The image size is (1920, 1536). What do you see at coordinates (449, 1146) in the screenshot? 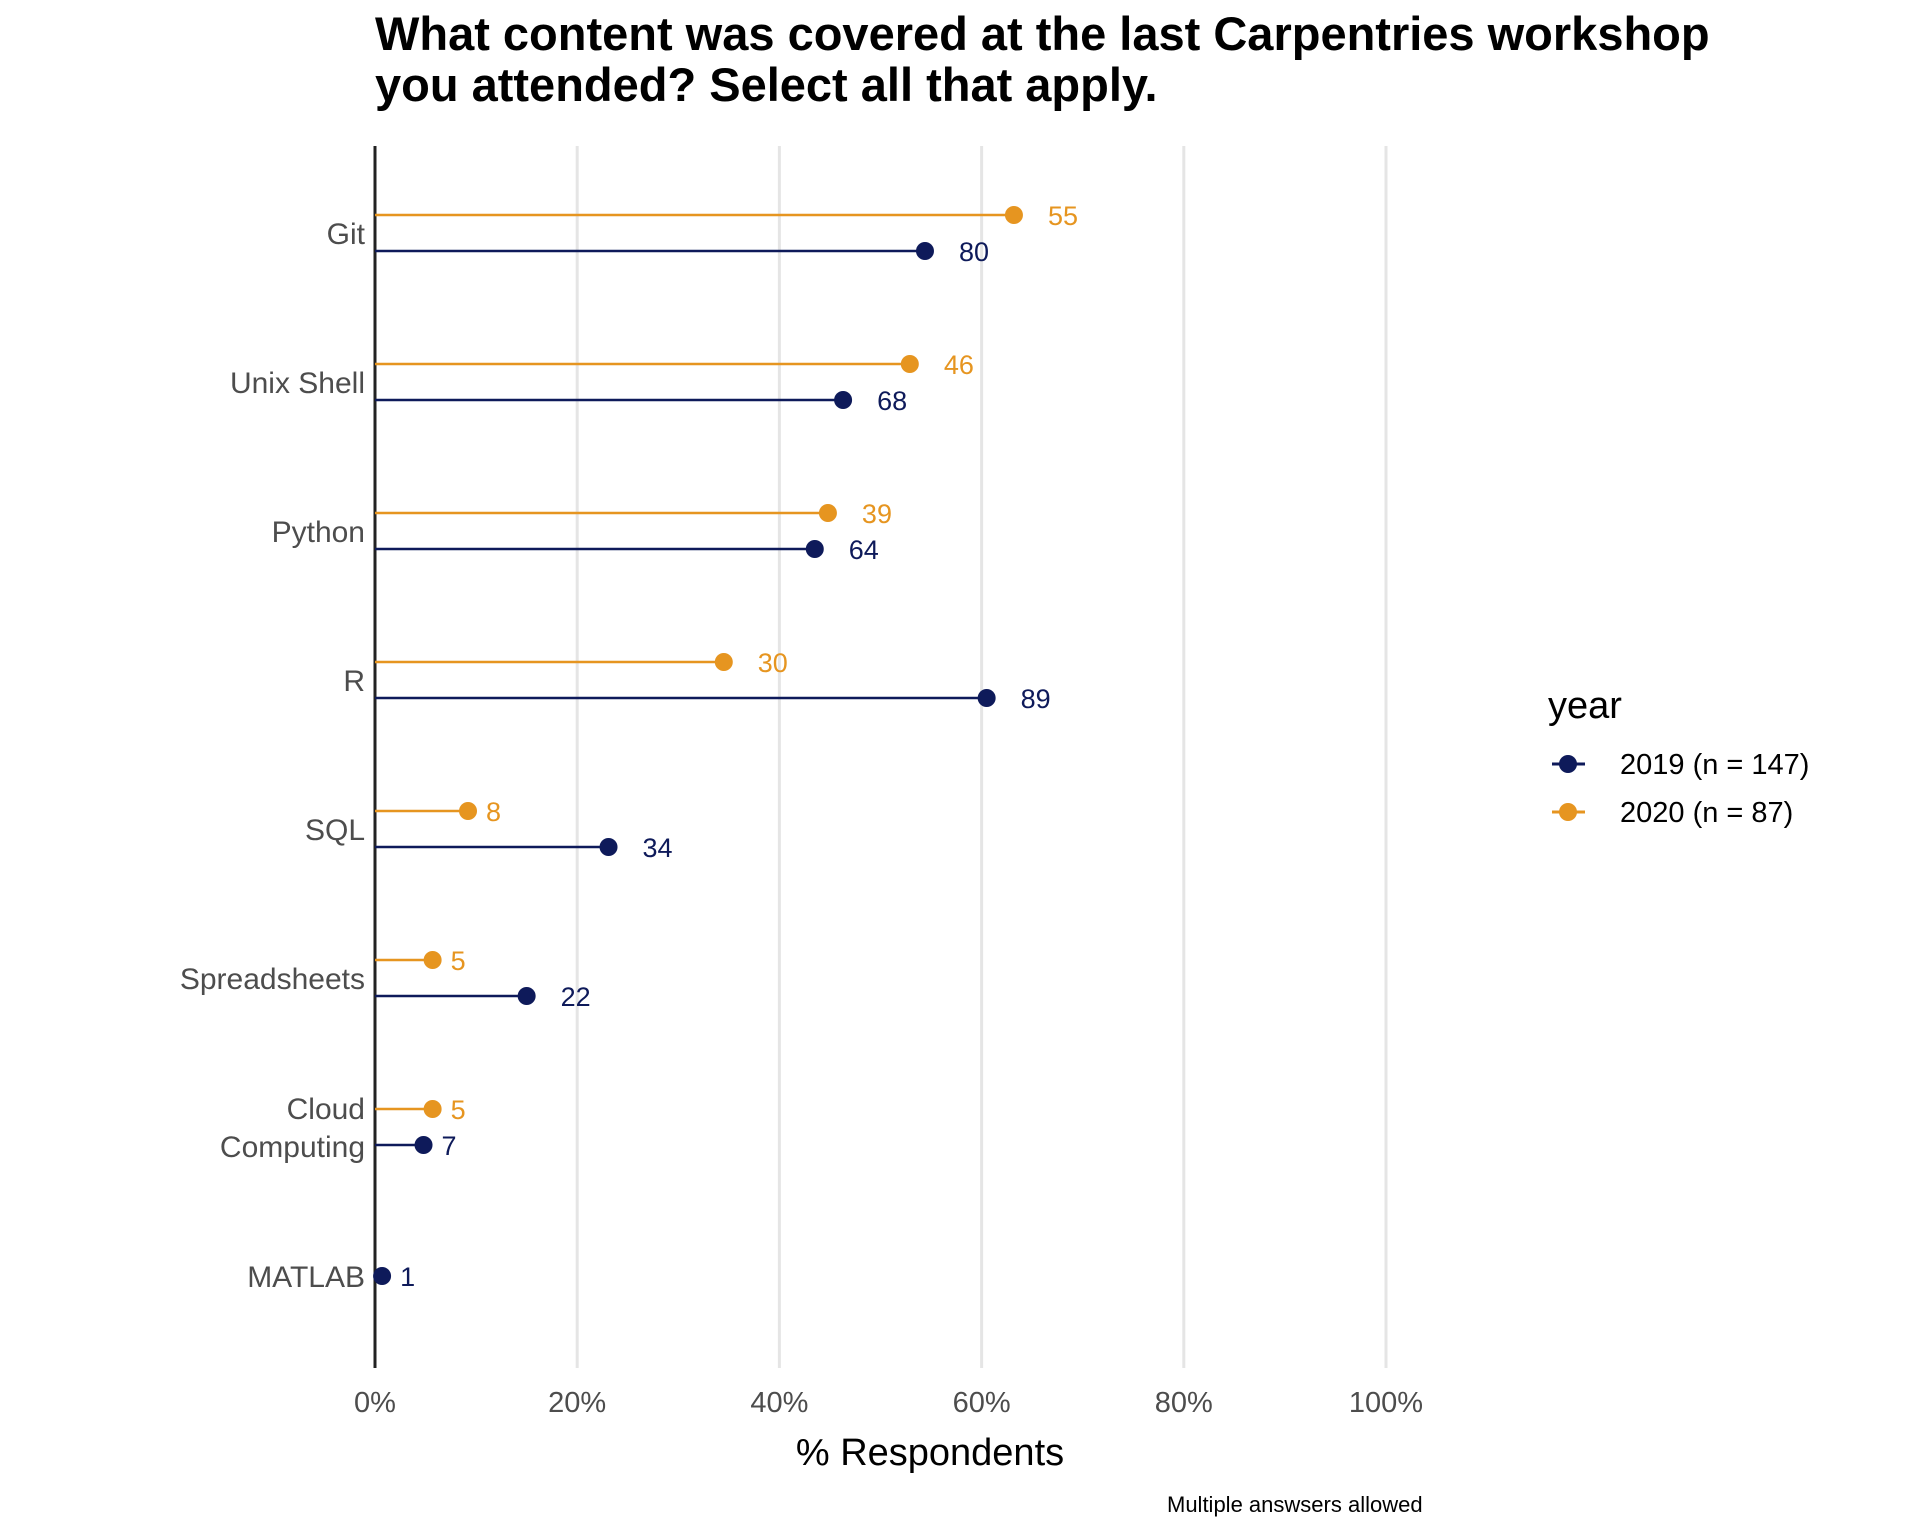
I see `count-label: 7` at bounding box center [449, 1146].